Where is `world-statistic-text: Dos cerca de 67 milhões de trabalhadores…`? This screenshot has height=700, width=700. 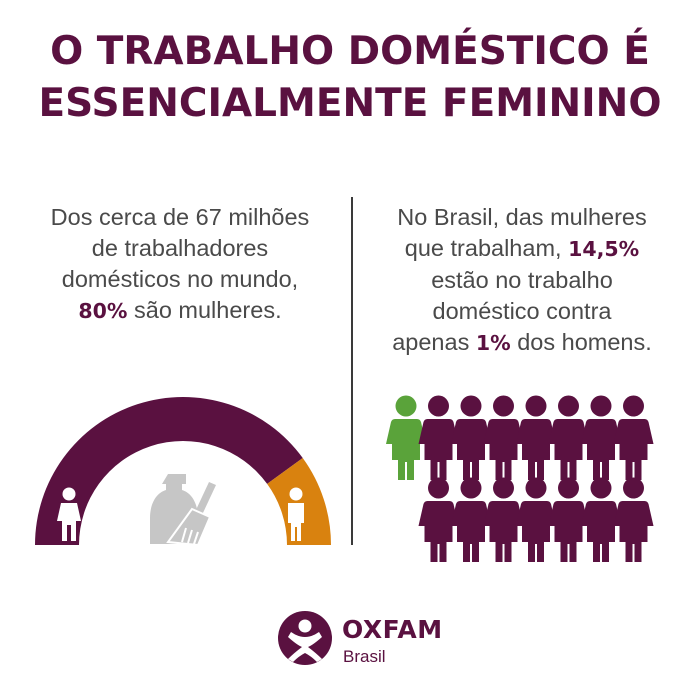 world-statistic-text: Dos cerca de 67 milhões de trabalhadores… is located at coordinates (180, 264).